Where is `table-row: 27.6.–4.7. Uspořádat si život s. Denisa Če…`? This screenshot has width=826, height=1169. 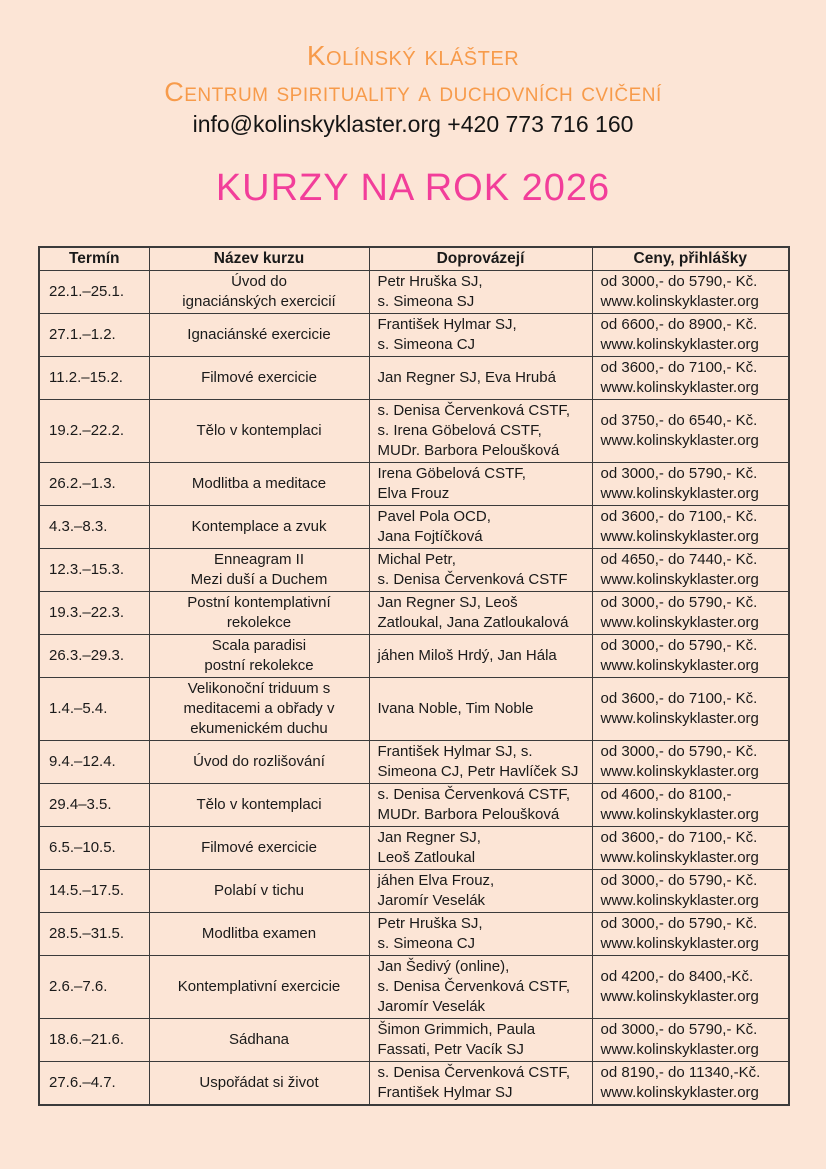
table-row: 27.6.–4.7. Uspořádat si život s. Denisa Če… is located at coordinates (414, 1083).